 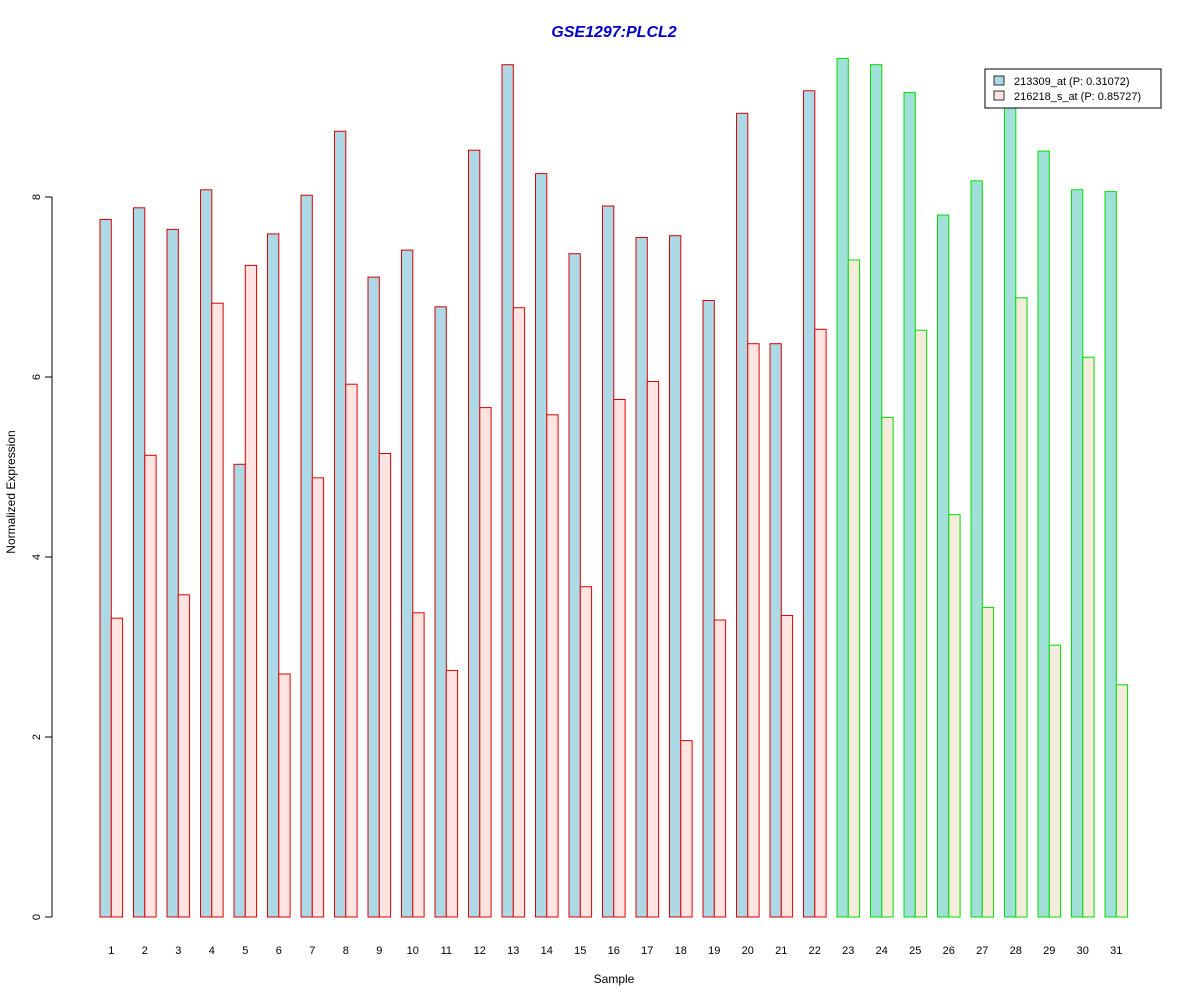 I want to click on x-tick-label: 4, so click(x=212, y=951).